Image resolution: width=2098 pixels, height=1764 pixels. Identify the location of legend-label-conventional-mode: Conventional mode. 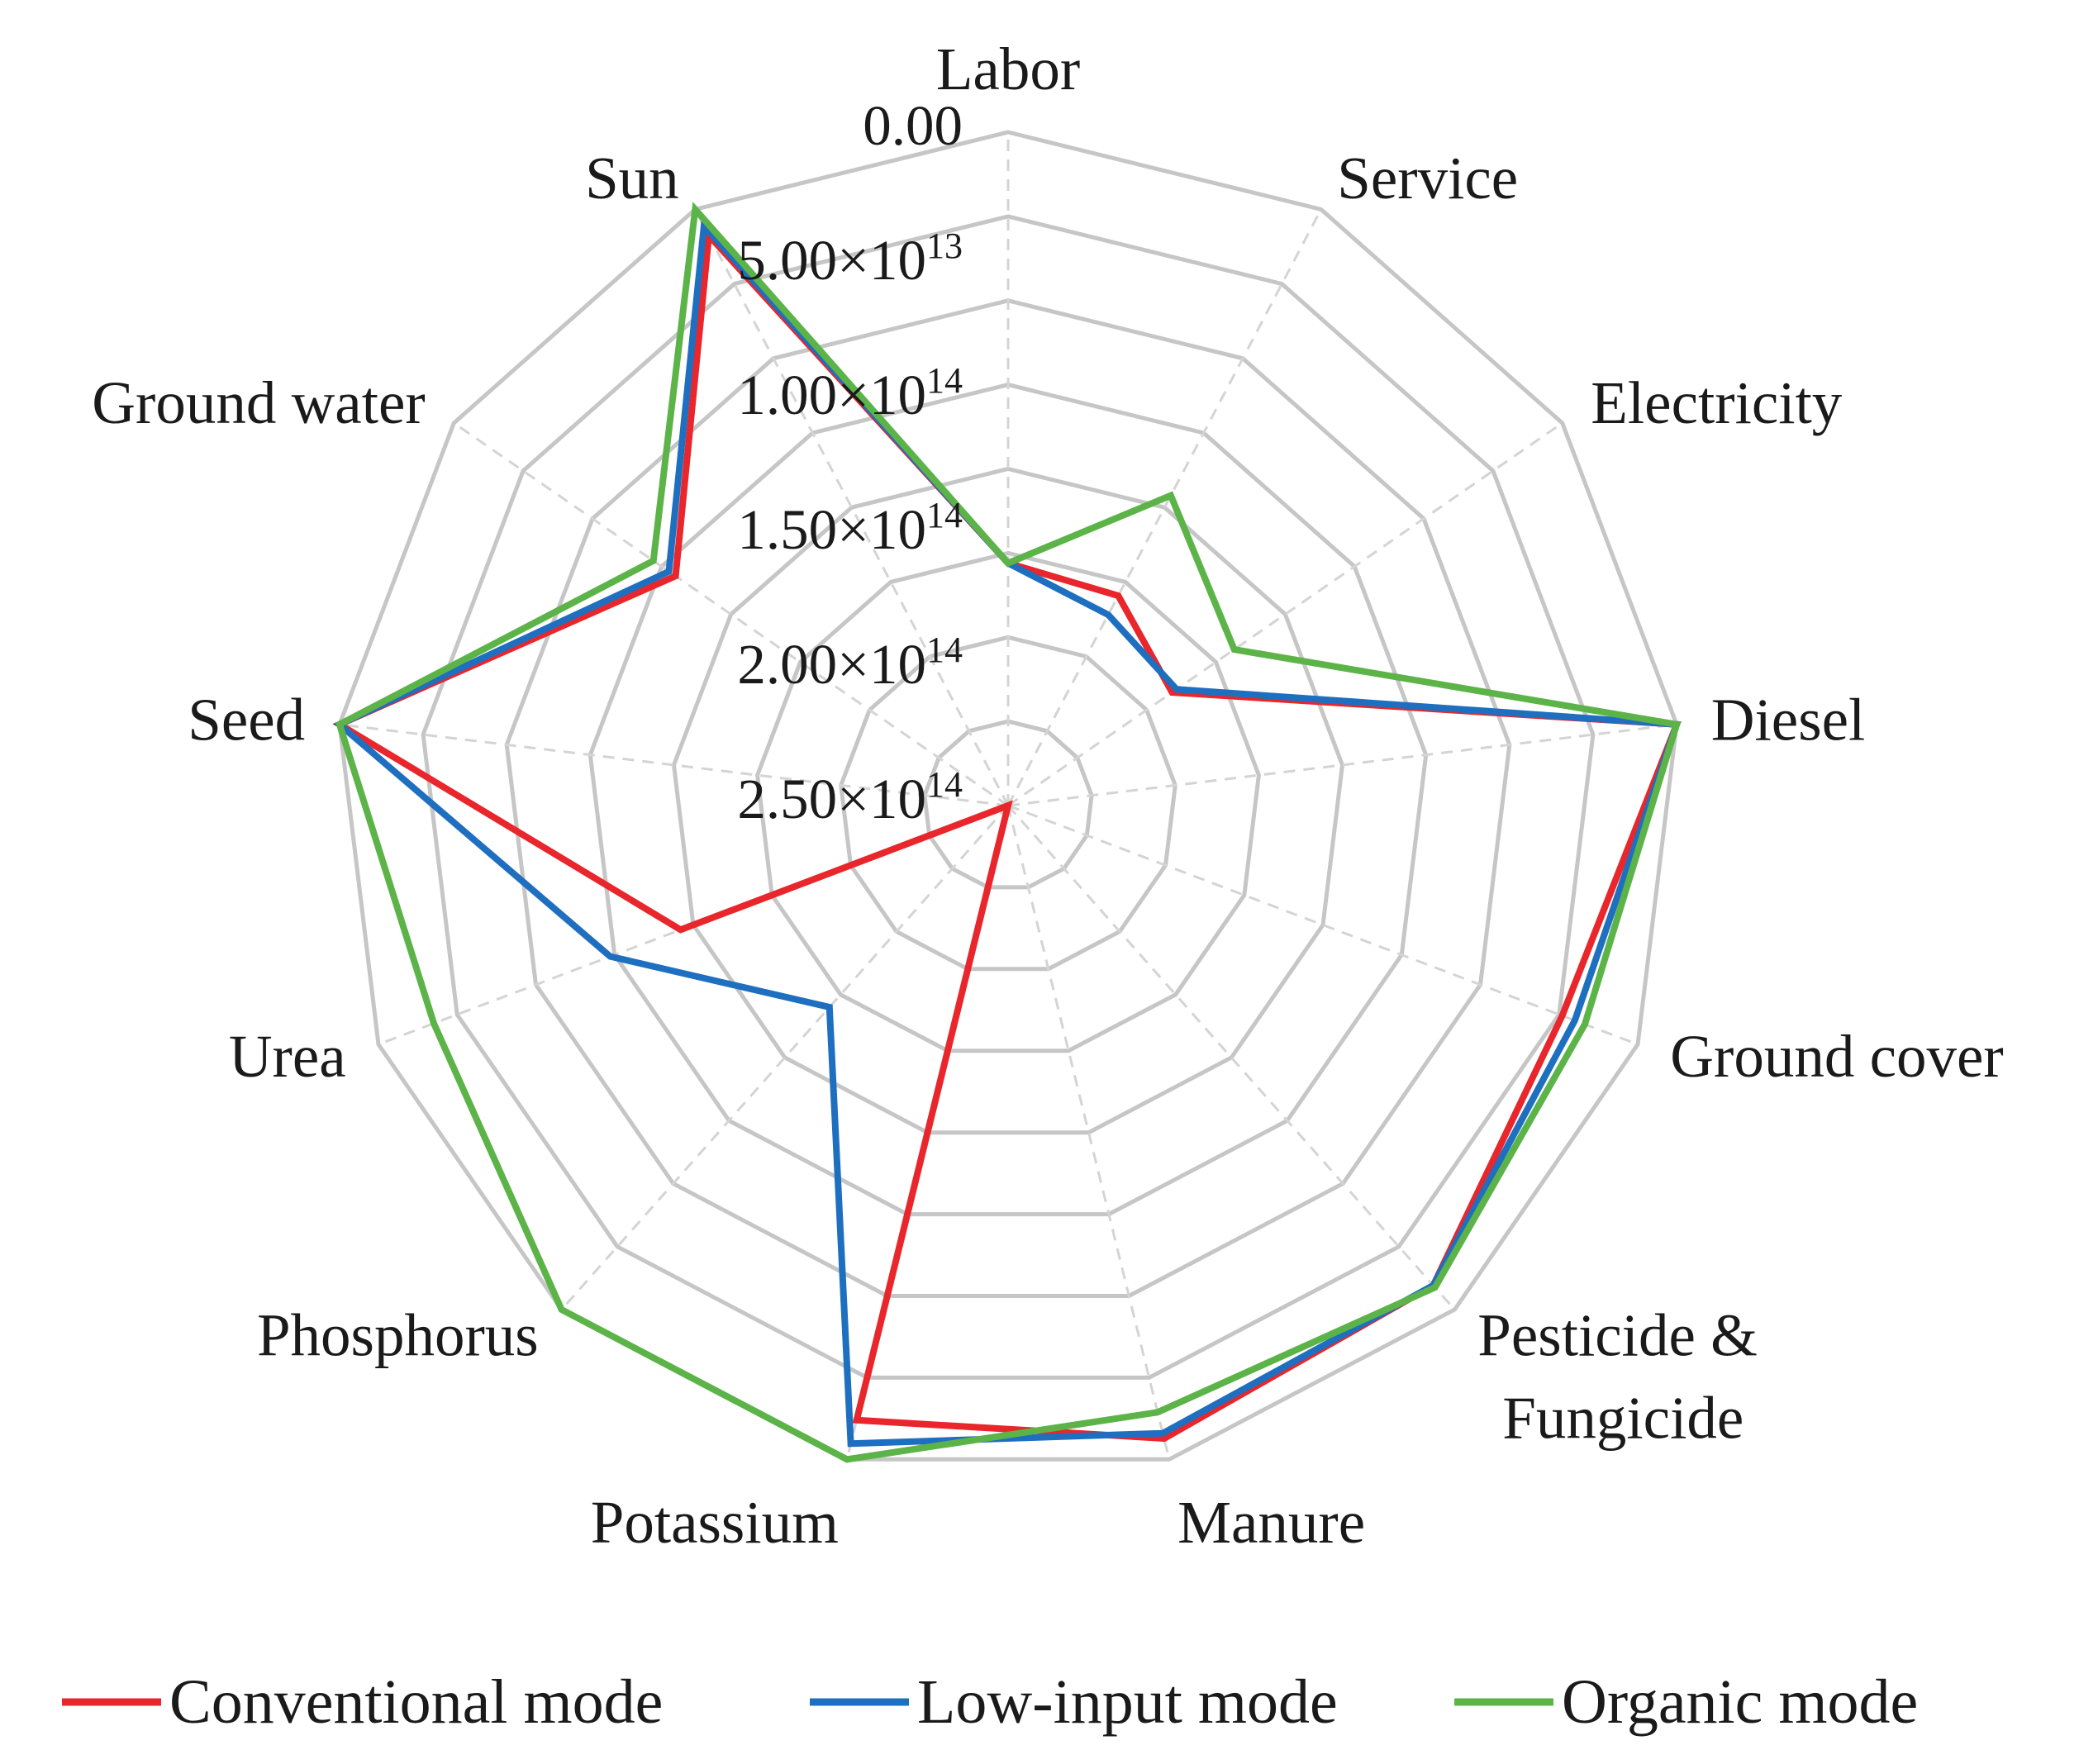
(416, 1702).